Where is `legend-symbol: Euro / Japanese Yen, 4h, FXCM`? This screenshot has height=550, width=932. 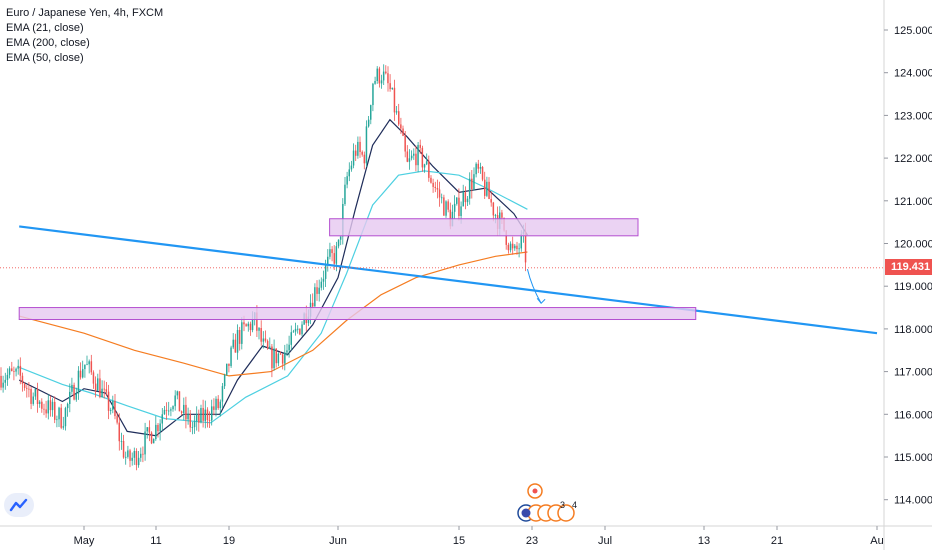
legend-symbol: Euro / Japanese Yen, 4h, FXCM is located at coordinates (85, 13).